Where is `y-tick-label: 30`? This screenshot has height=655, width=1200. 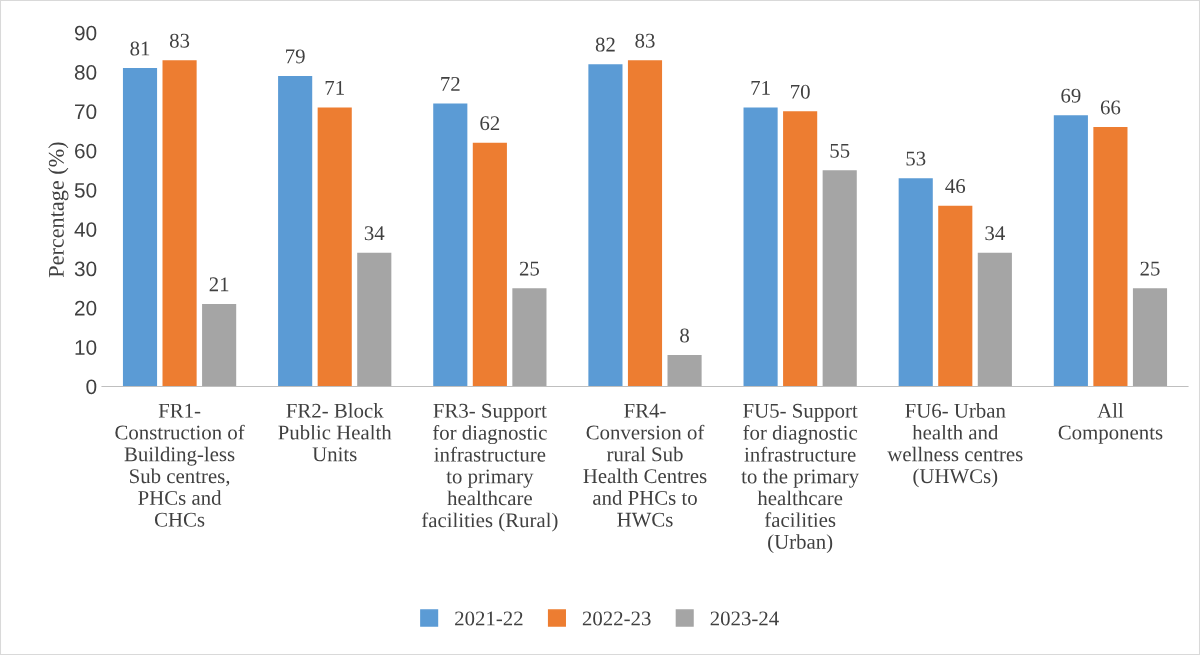 y-tick-label: 30 is located at coordinates (85, 269).